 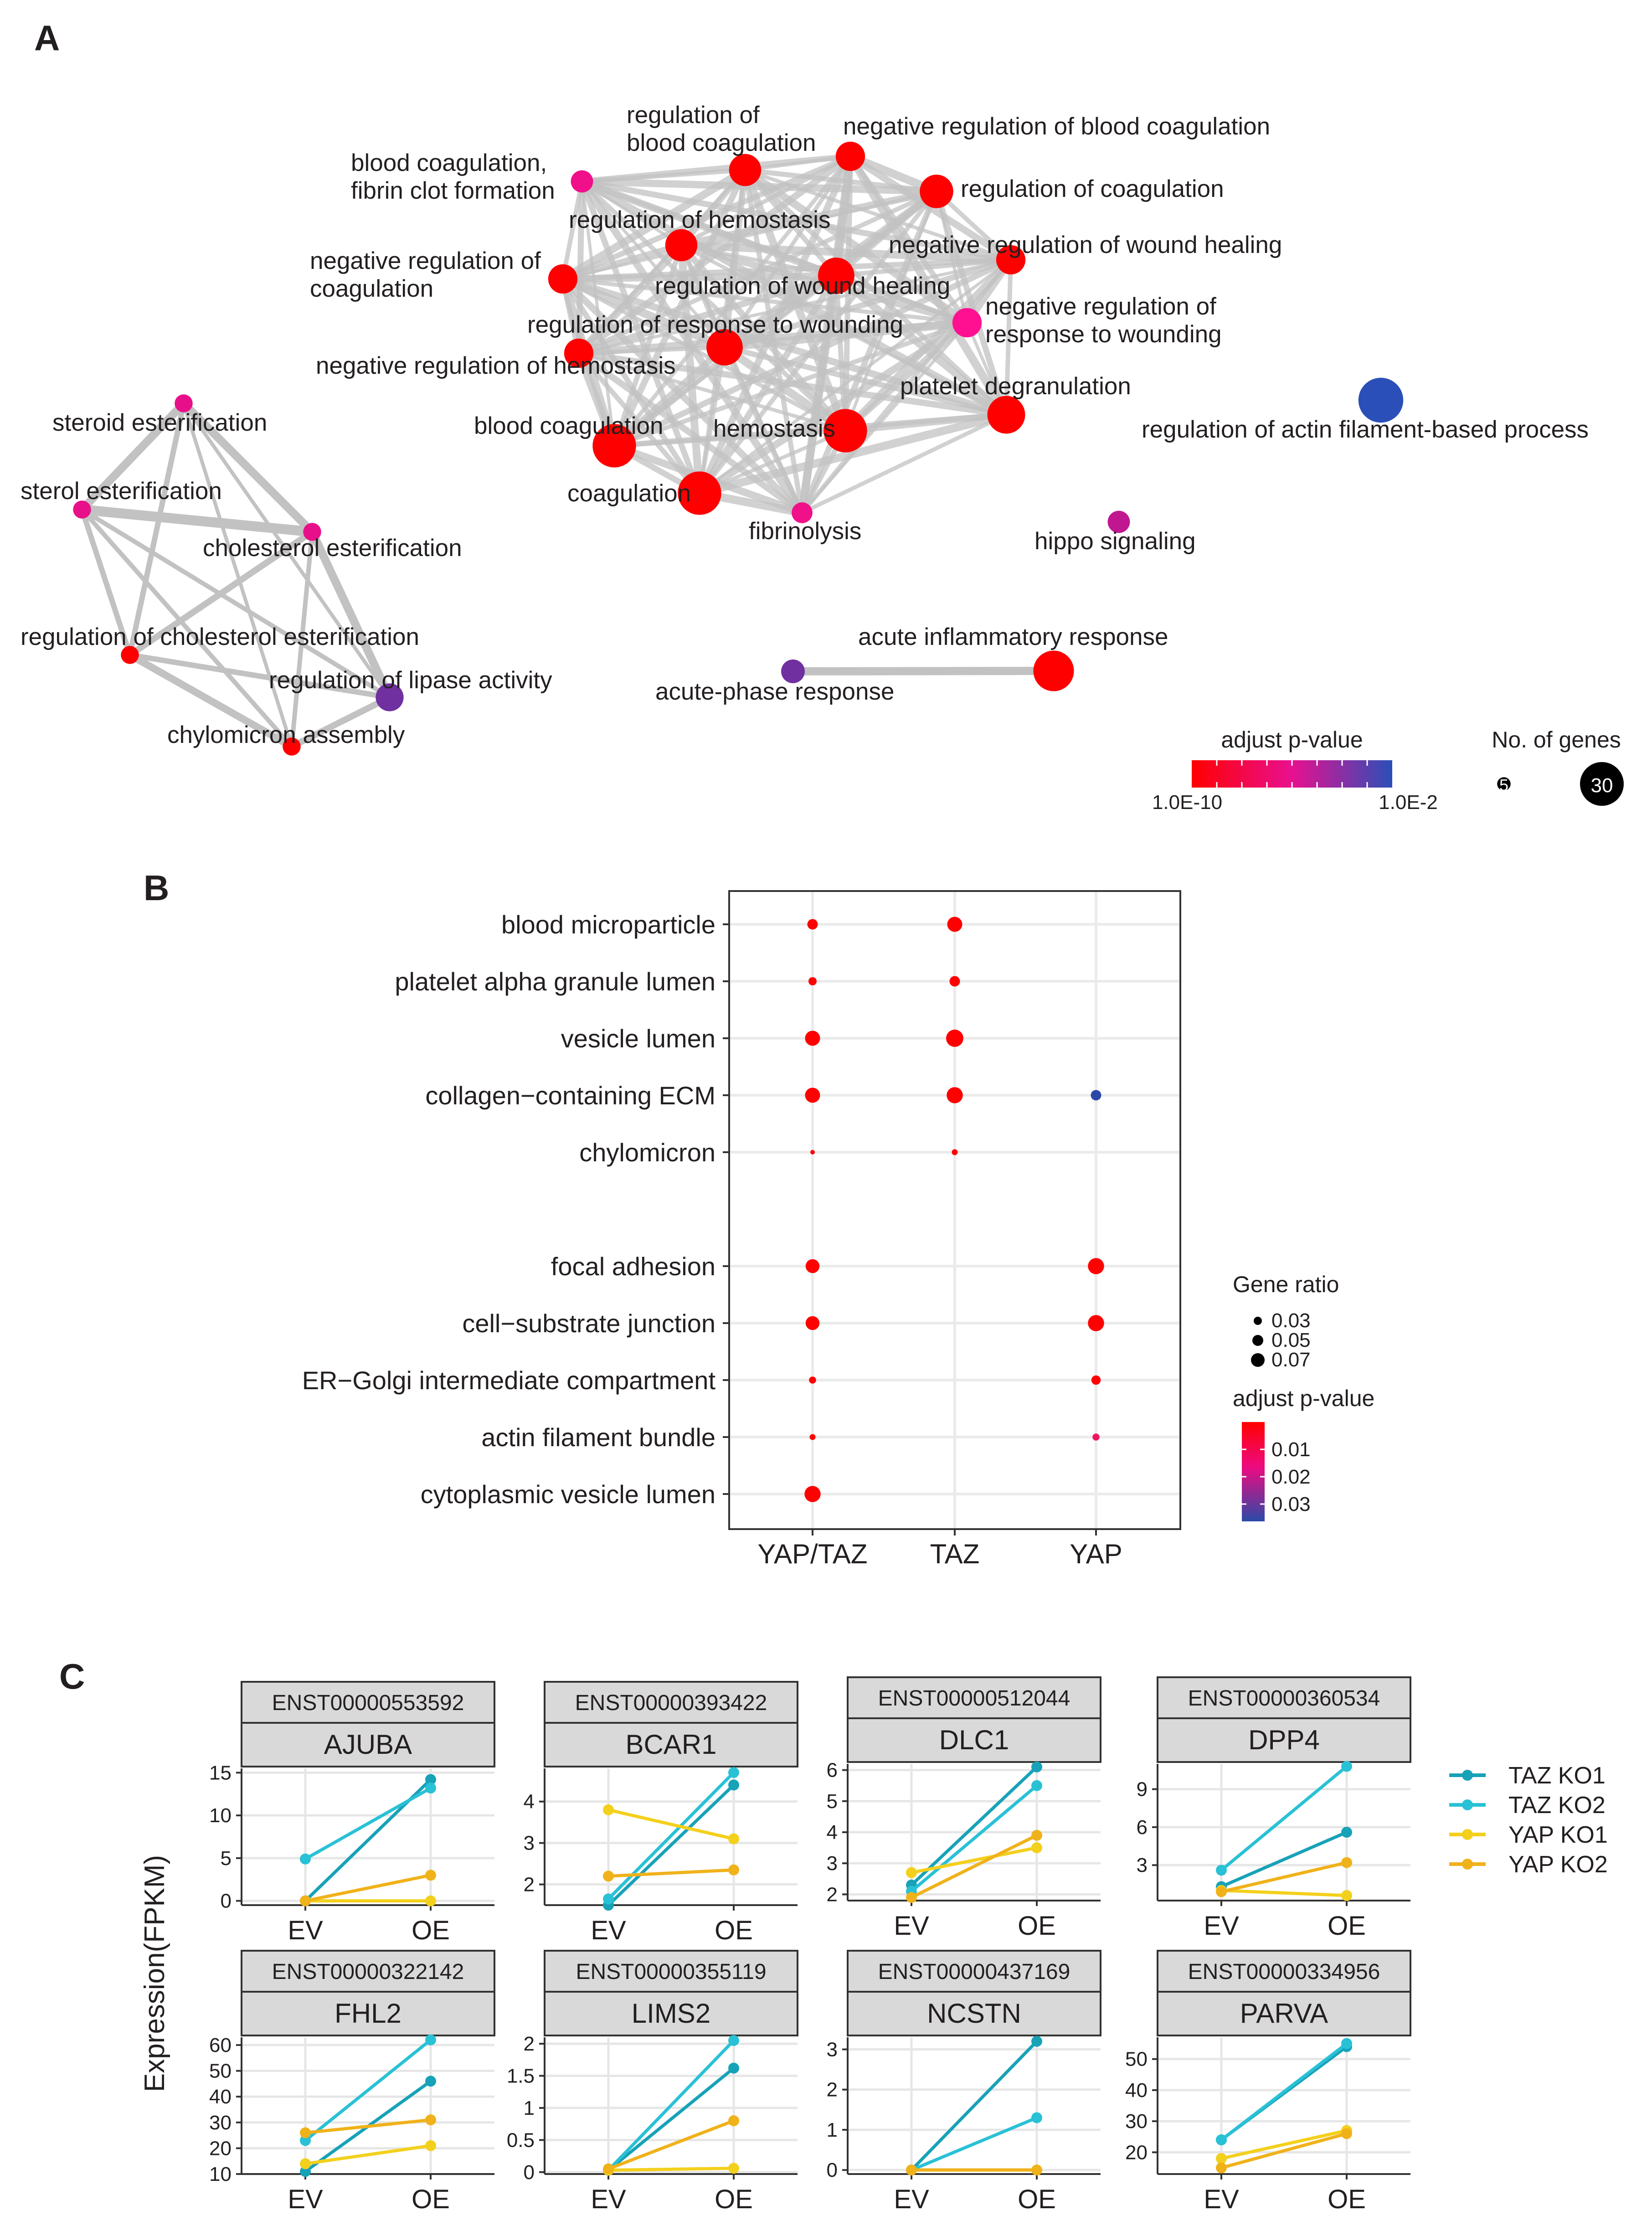 I want to click on legend-size-small-label: 5, so click(x=1503, y=785).